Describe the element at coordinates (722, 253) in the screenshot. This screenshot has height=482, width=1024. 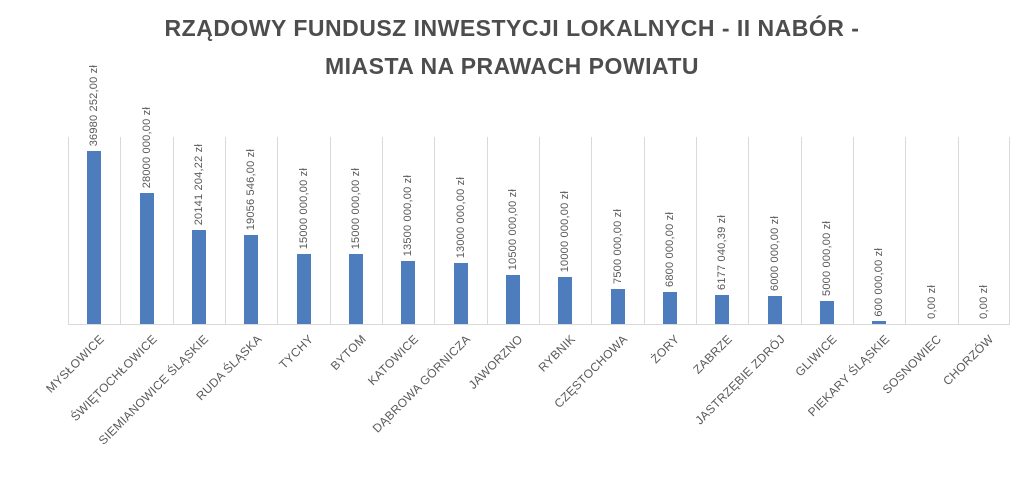
I see `bar-value-label: 6177 040,39 zł` at that location.